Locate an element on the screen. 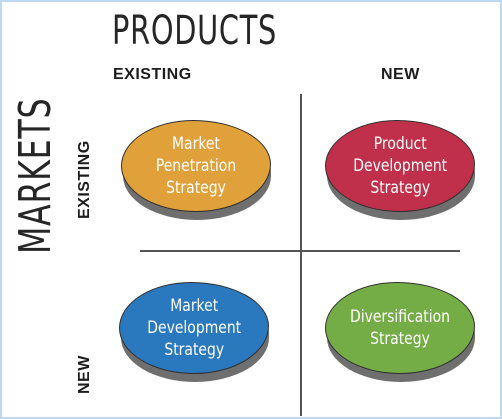  column-label-new: NEW is located at coordinates (400, 74).